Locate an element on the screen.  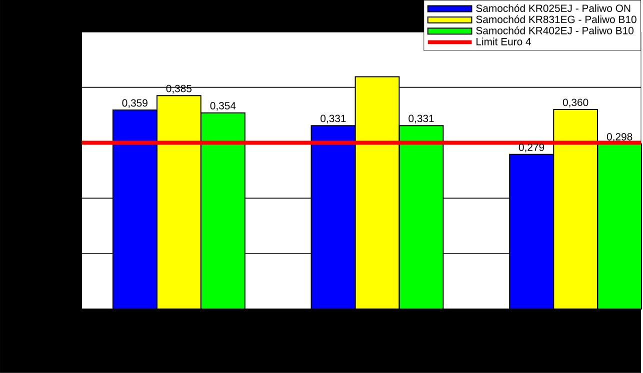
legend-label: Samochód KR831EG - Paliwo B10 is located at coordinates (556, 19).